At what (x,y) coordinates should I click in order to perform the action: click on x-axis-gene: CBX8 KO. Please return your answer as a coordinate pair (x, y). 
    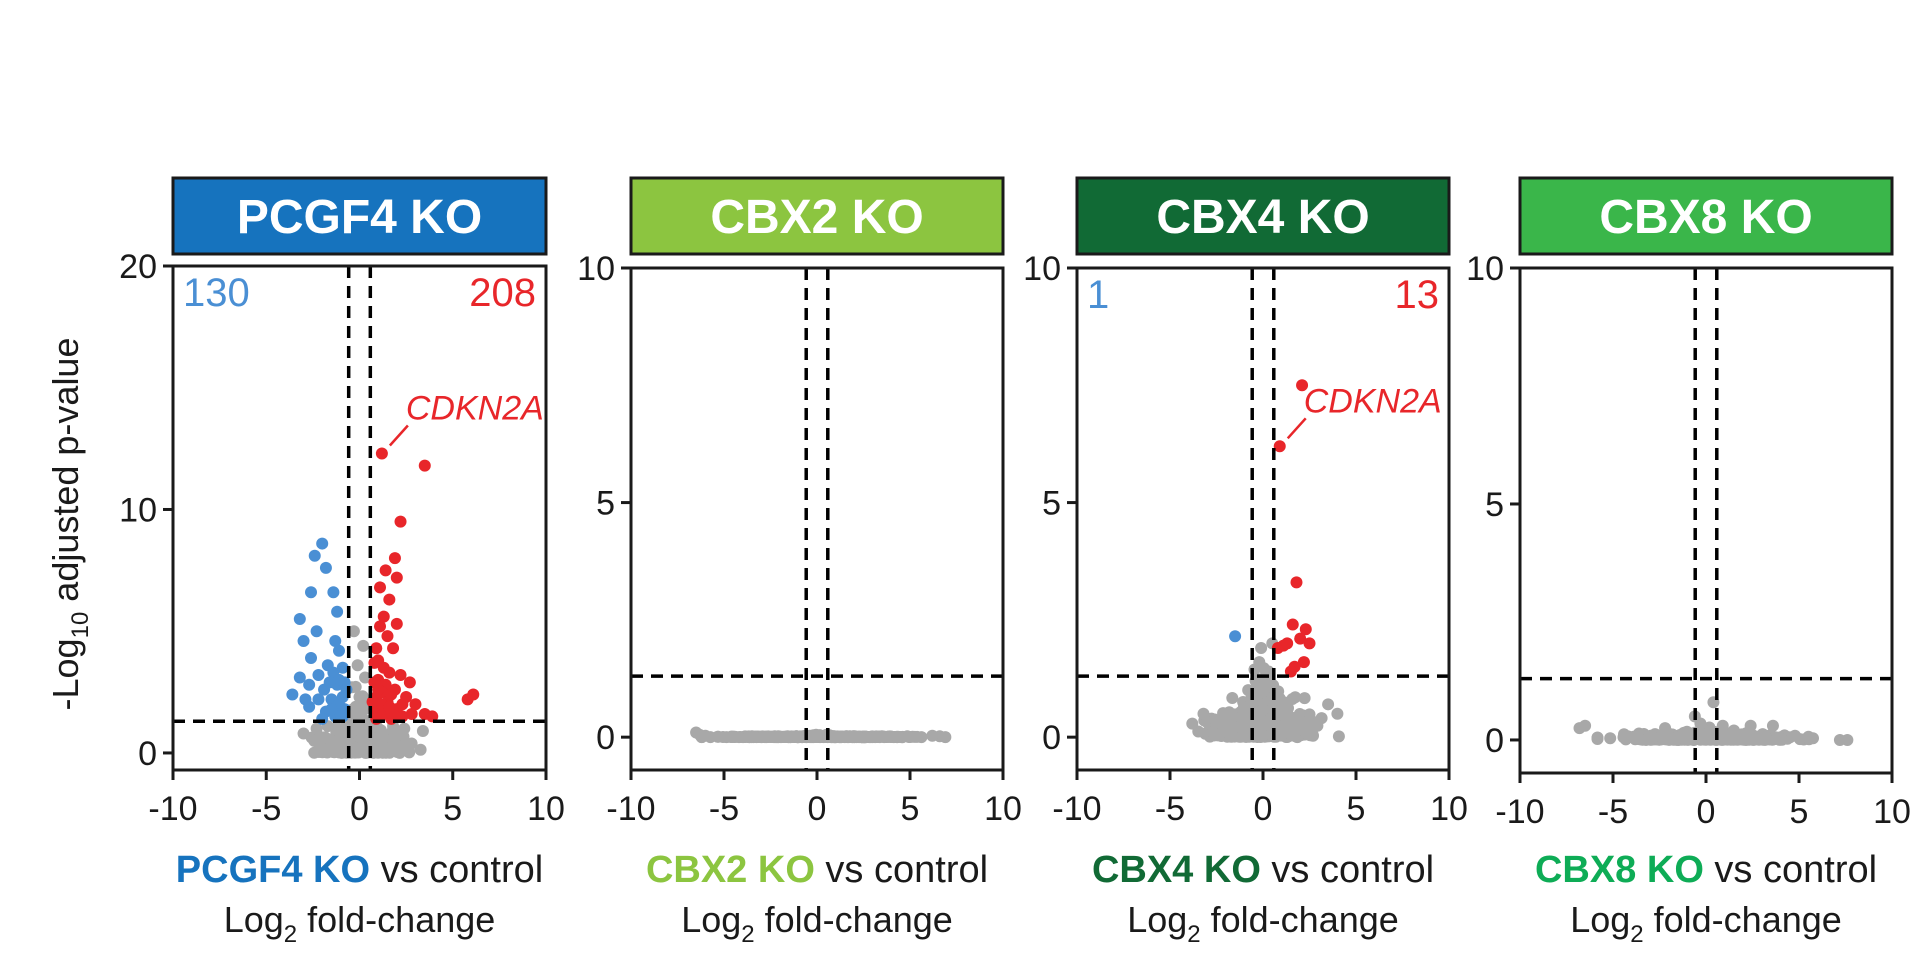
    Looking at the image, I should click on (1619, 870).